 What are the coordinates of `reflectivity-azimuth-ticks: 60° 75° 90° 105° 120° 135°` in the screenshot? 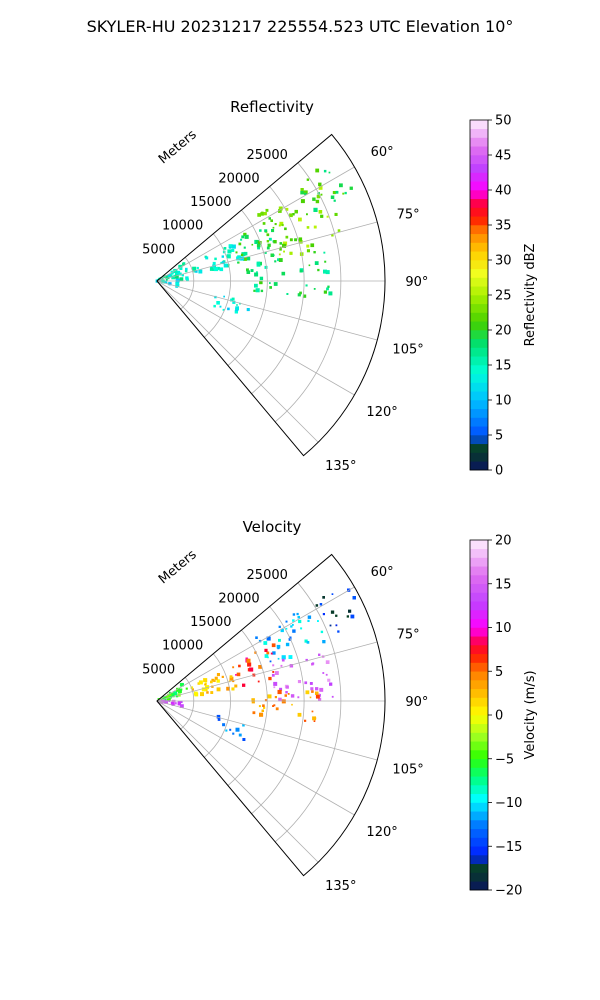 It's located at (376, 309).